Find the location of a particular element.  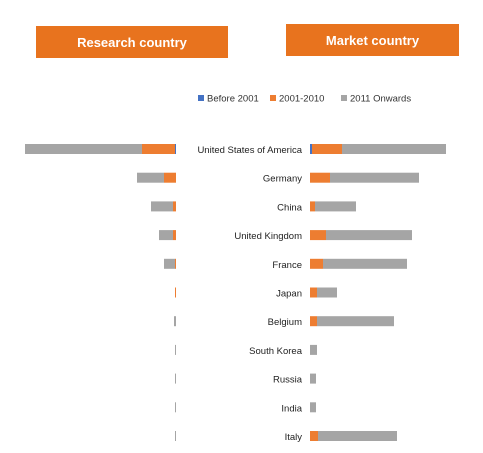

bar-research-country-united-kingdom-2011-onwards is located at coordinates (166, 235).